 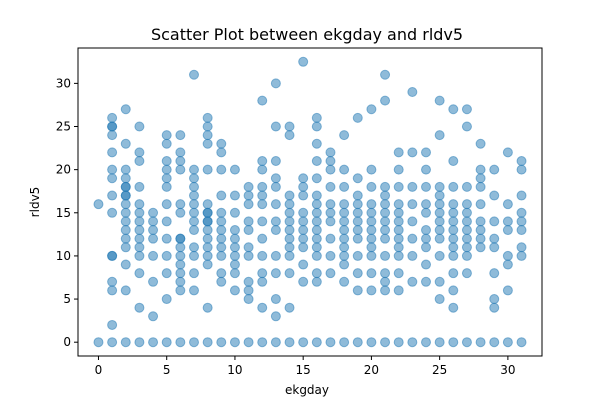 What do you see at coordinates (63, 256) in the screenshot?
I see `y-tick-label: 10` at bounding box center [63, 256].